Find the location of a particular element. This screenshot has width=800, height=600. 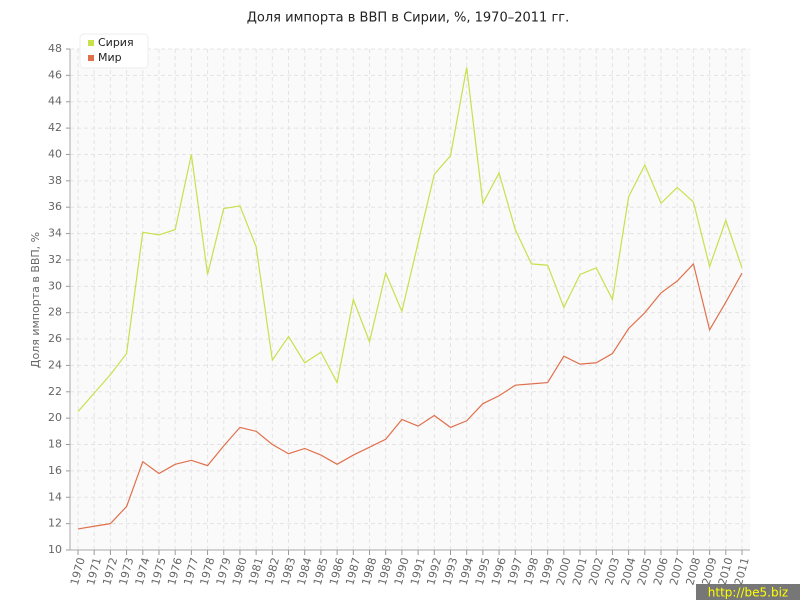

y-tick-label: 14 is located at coordinates (55, 496).